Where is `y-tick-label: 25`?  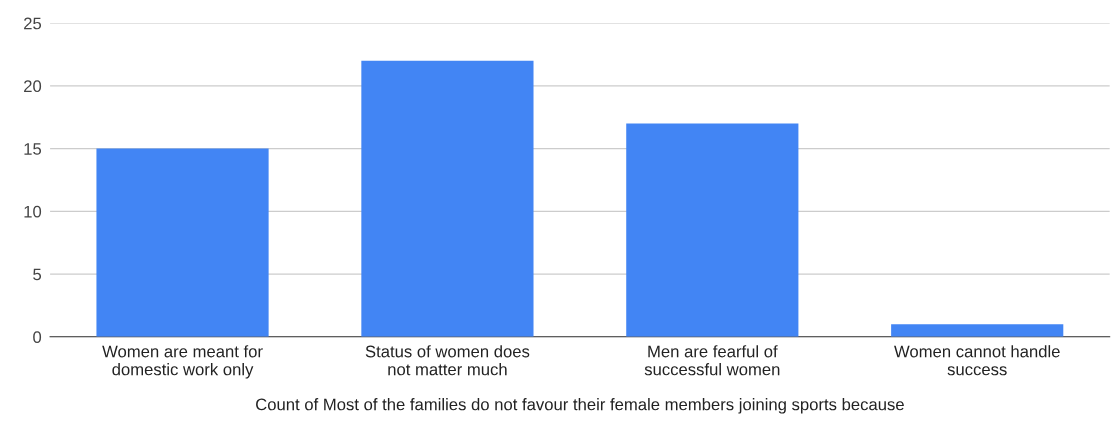 y-tick-label: 25 is located at coordinates (33, 23).